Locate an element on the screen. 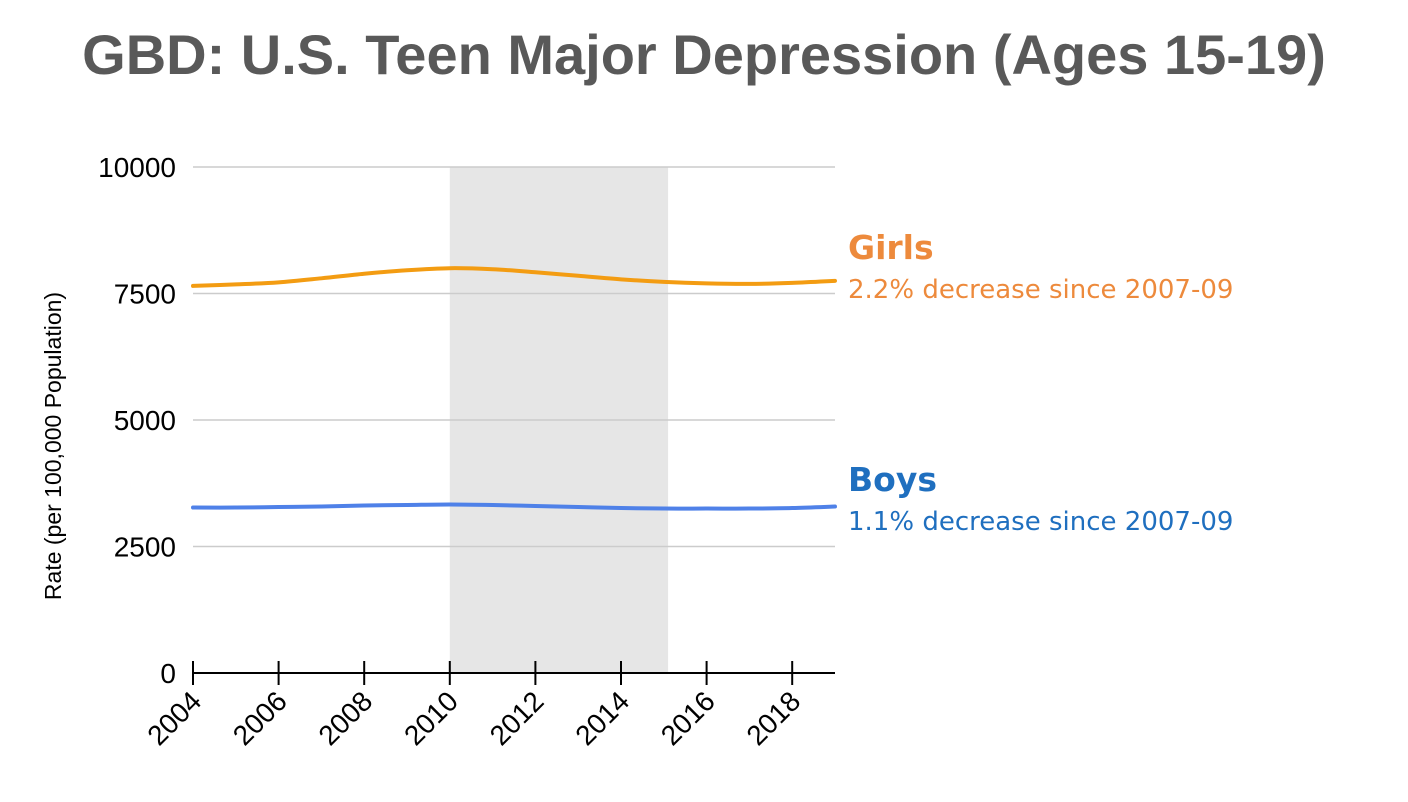 Image resolution: width=1408 pixels, height=802 pixels. girls-annotation: Girls 2.2% decrease since 2007-09 is located at coordinates (1040, 266).